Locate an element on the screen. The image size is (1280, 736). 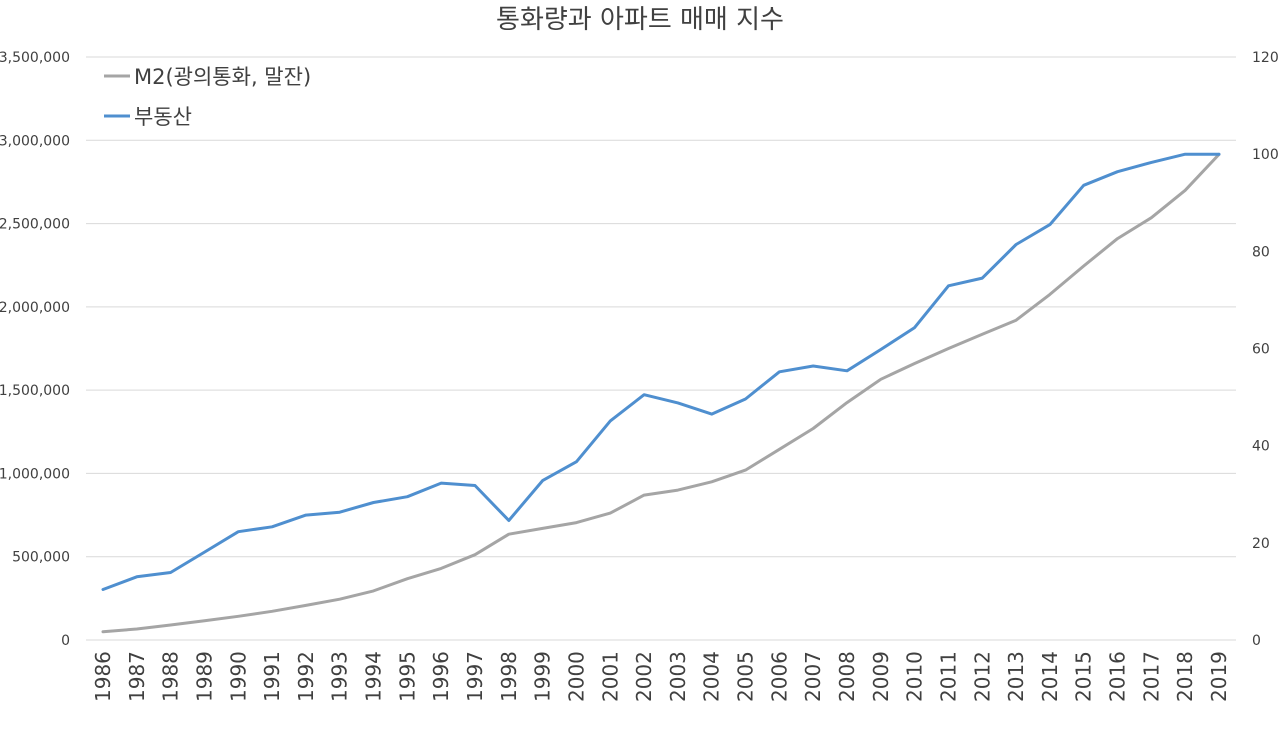
right-y-tick-label: 0 is located at coordinates (1256, 641).